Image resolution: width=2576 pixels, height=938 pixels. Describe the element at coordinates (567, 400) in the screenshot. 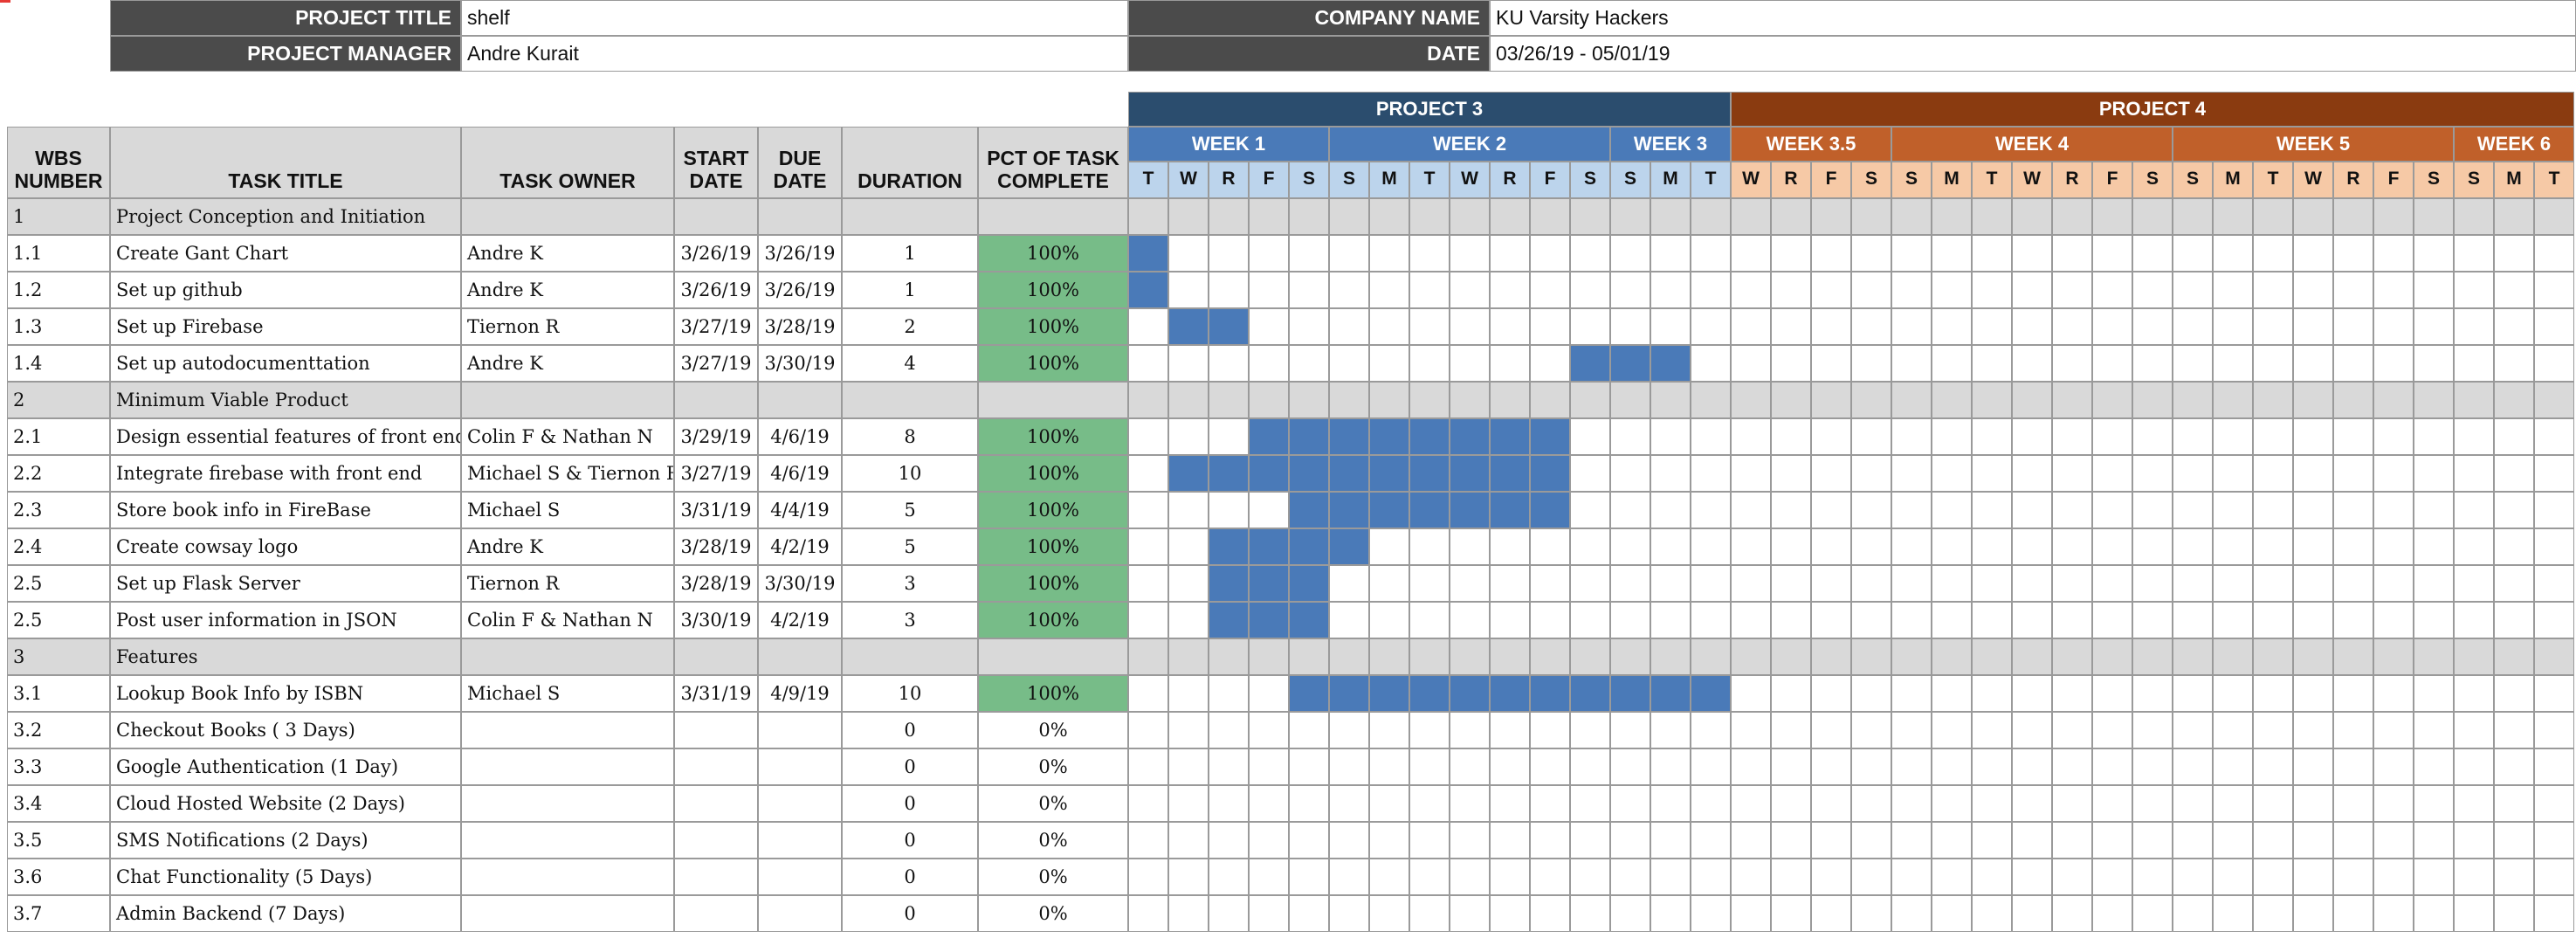

I see `task-owner-cell` at that location.